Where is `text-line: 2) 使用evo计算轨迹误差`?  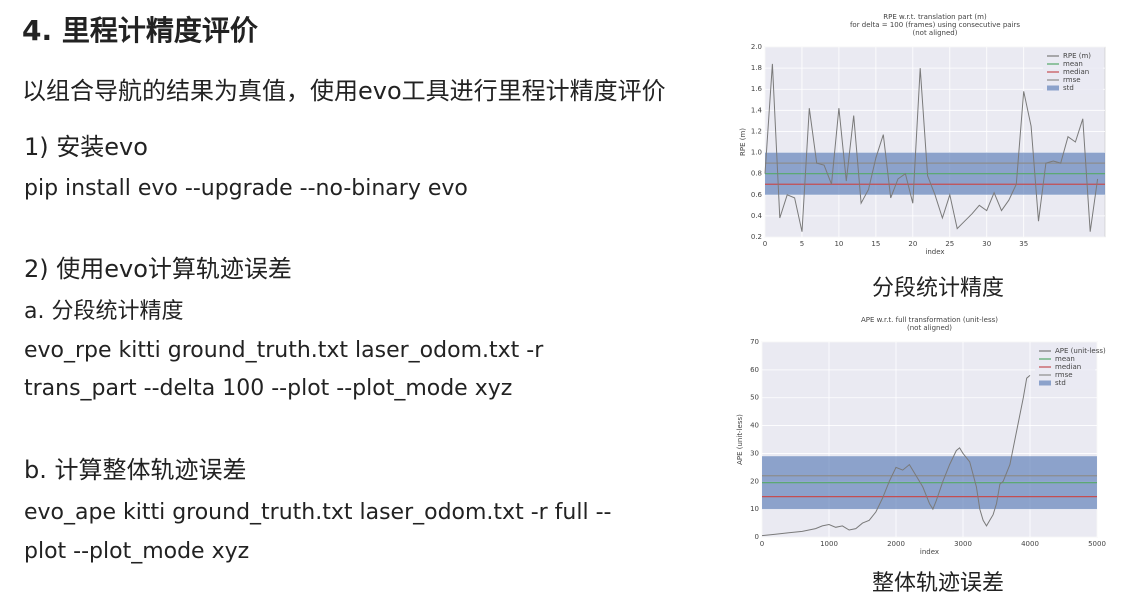
text-line: 2) 使用evo计算轨迹误差 is located at coordinates (158, 269).